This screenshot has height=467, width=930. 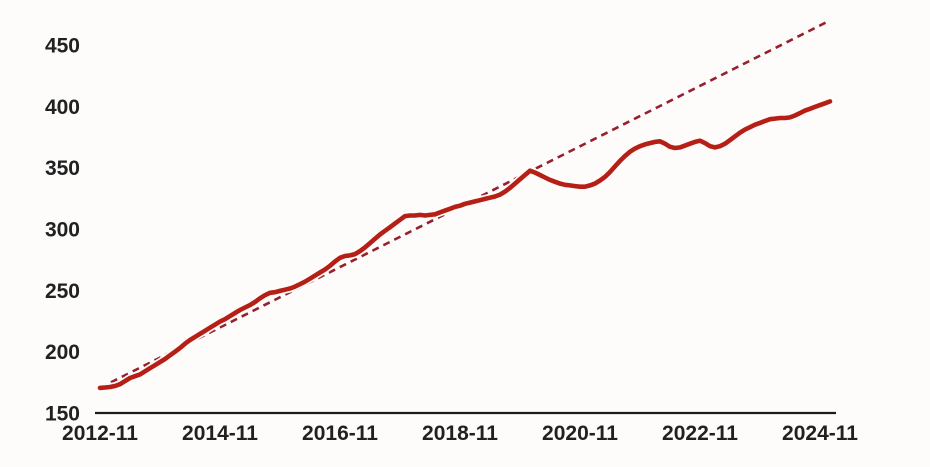 I want to click on x-tick-label: 2020-11, so click(x=580, y=433).